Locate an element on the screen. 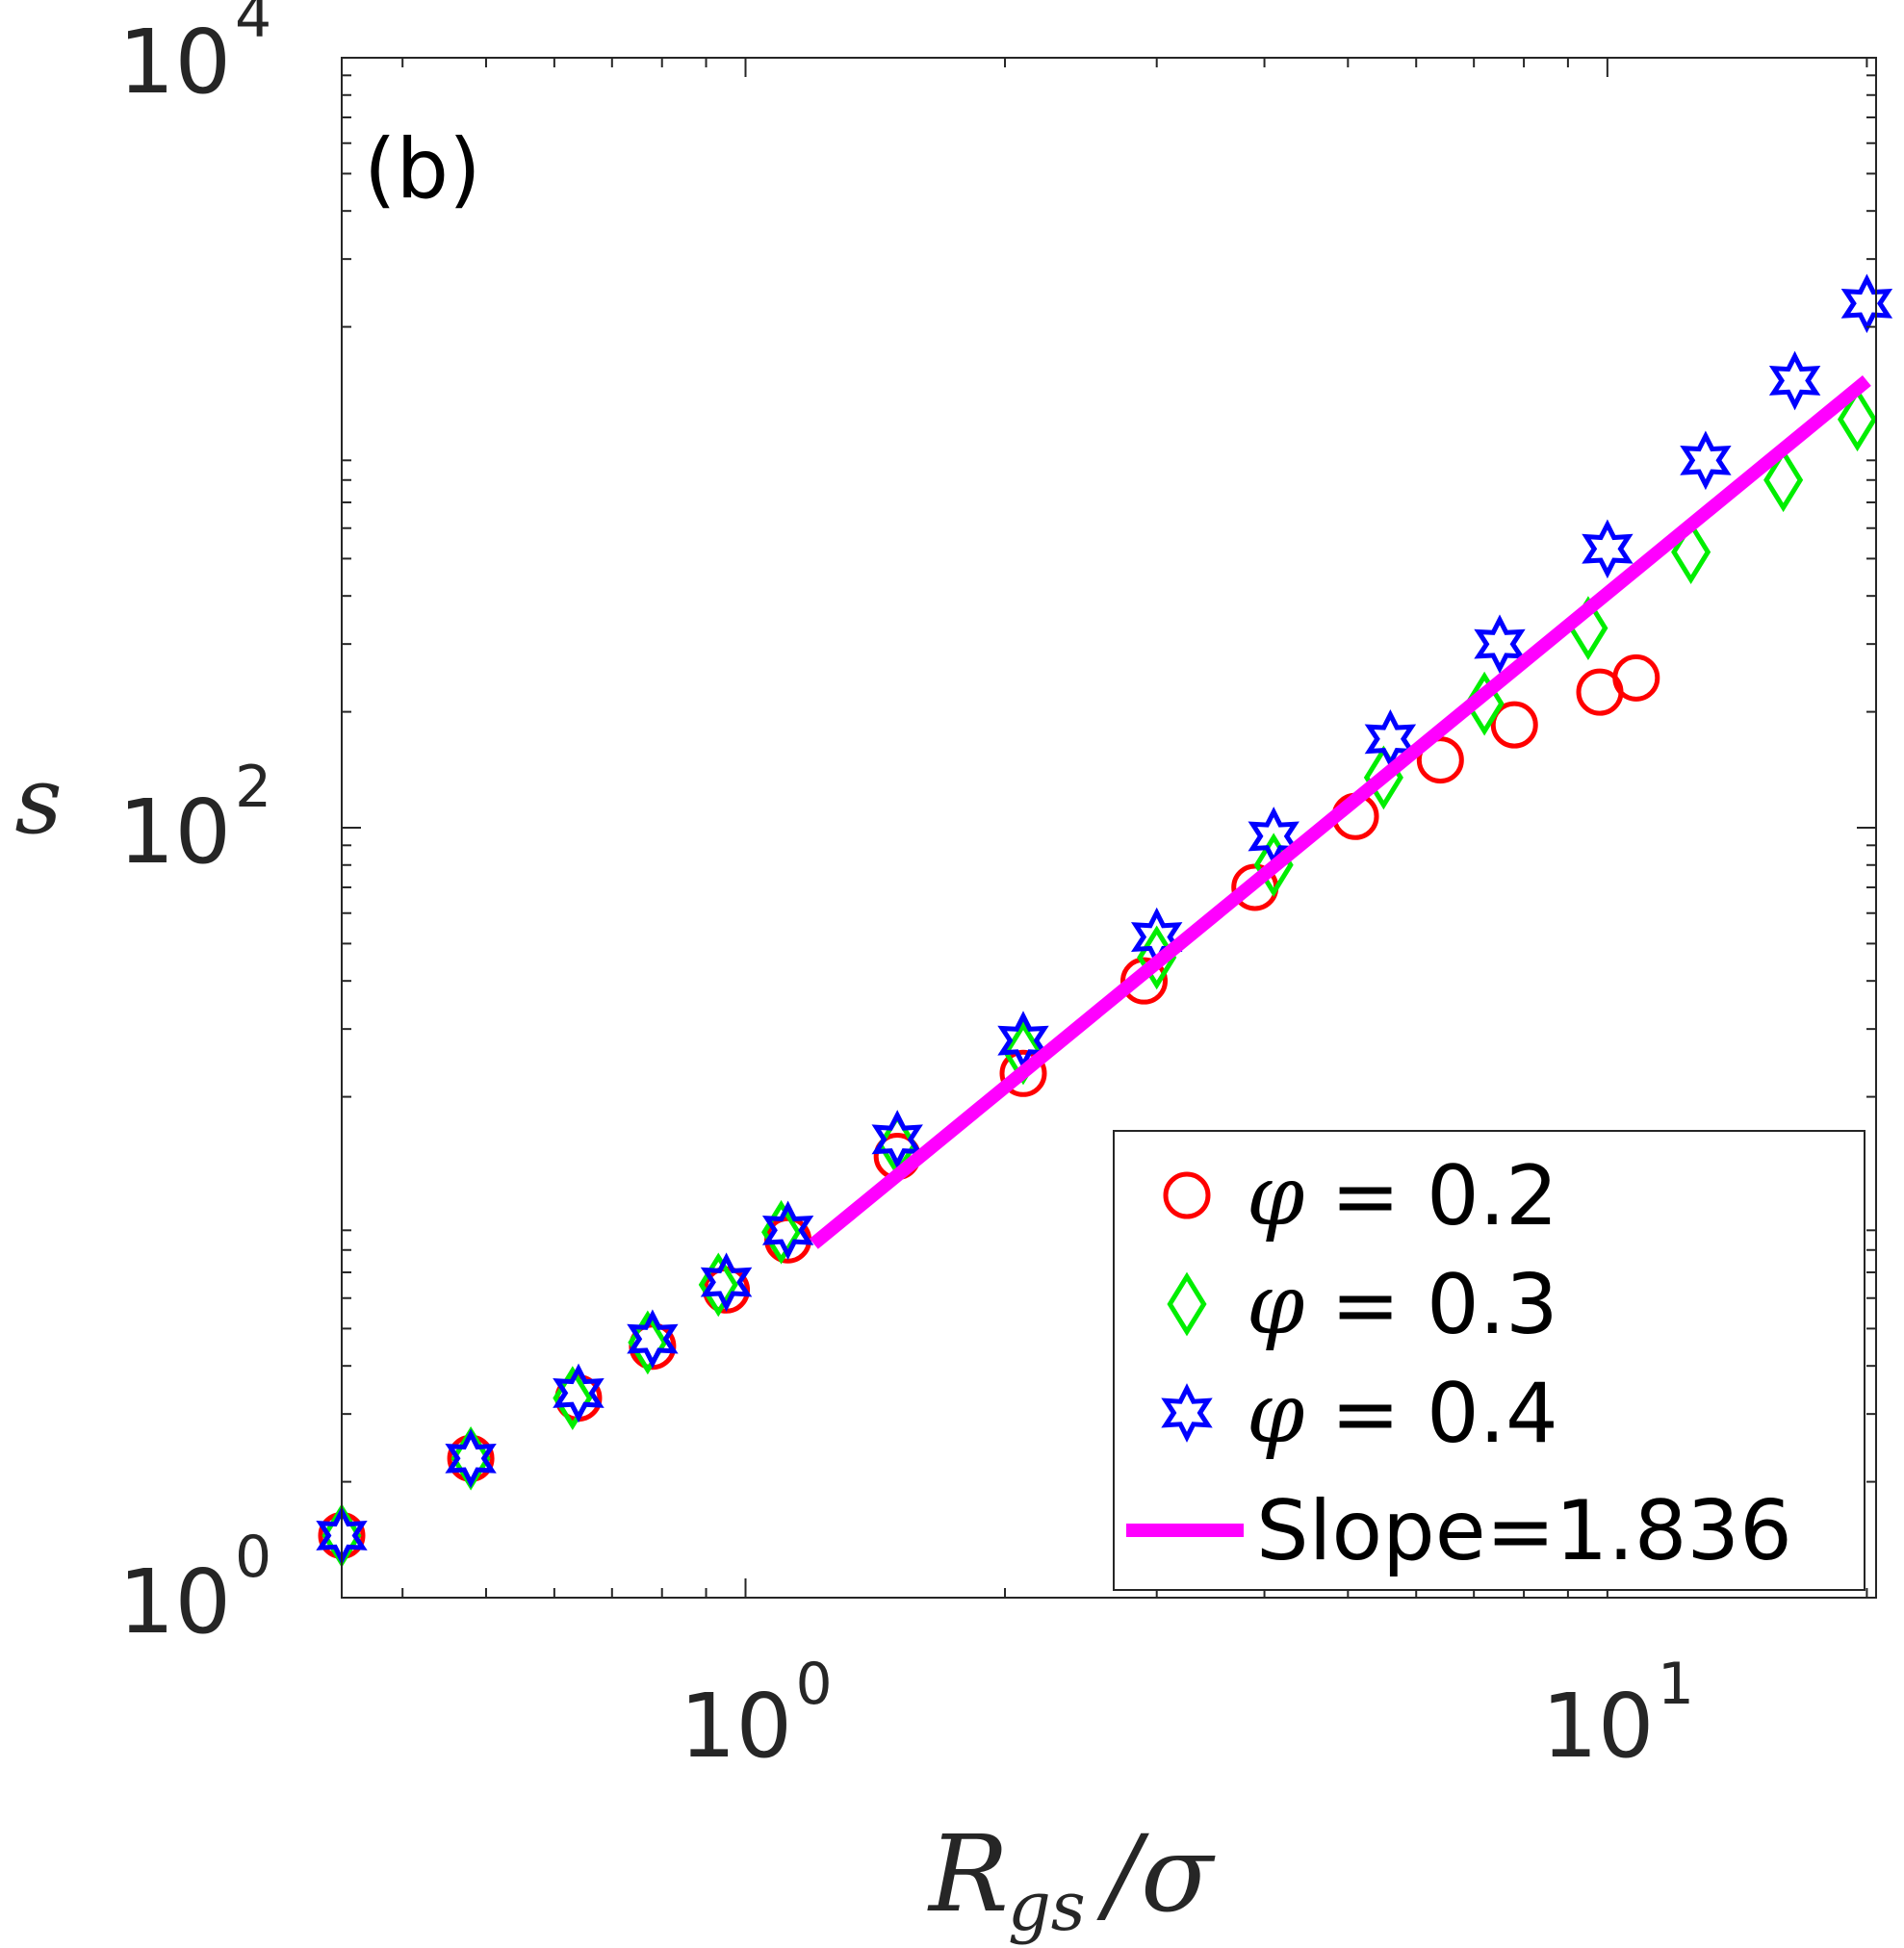 This screenshot has width=1904, height=1948. y-tick-label-exp: 4 is located at coordinates (253, 25).